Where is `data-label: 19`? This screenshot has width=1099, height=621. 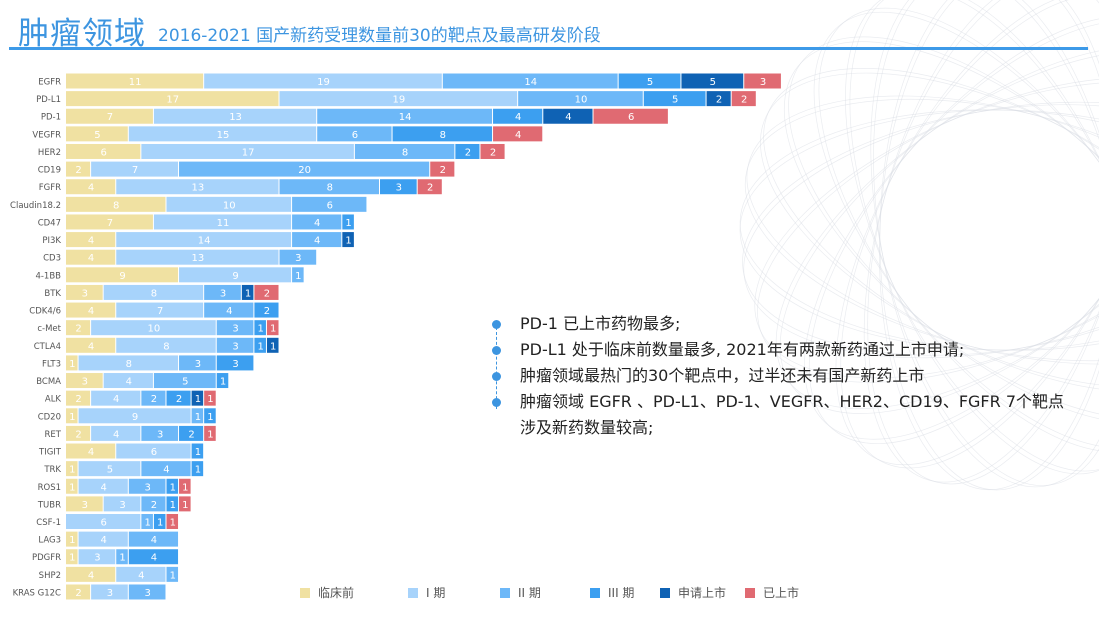
data-label: 19 is located at coordinates (323, 82).